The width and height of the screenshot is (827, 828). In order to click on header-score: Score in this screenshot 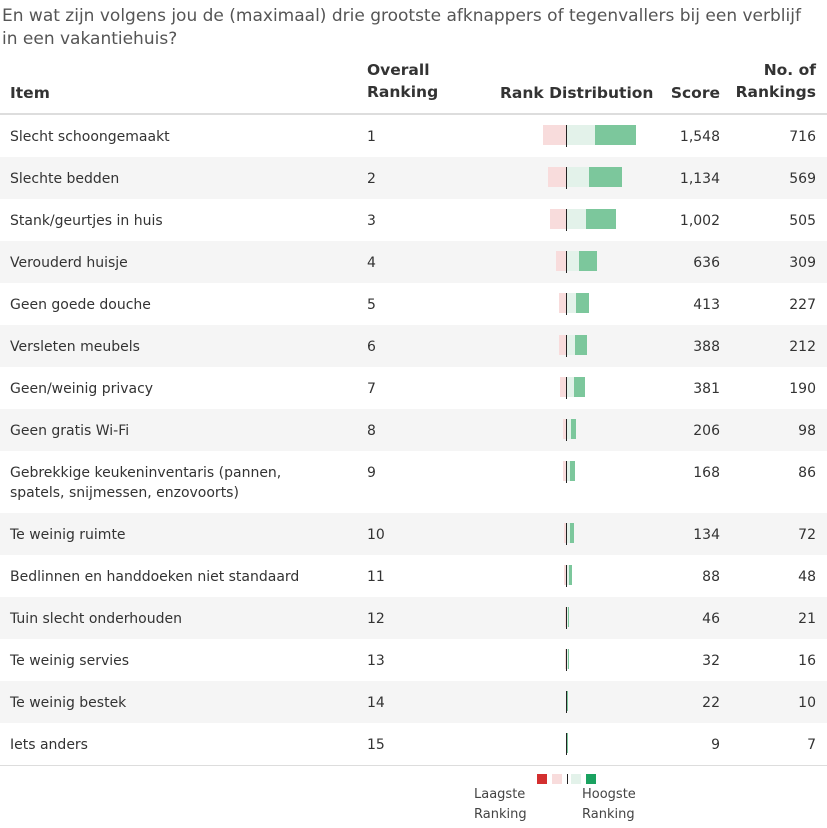, I will do `click(695, 93)`.